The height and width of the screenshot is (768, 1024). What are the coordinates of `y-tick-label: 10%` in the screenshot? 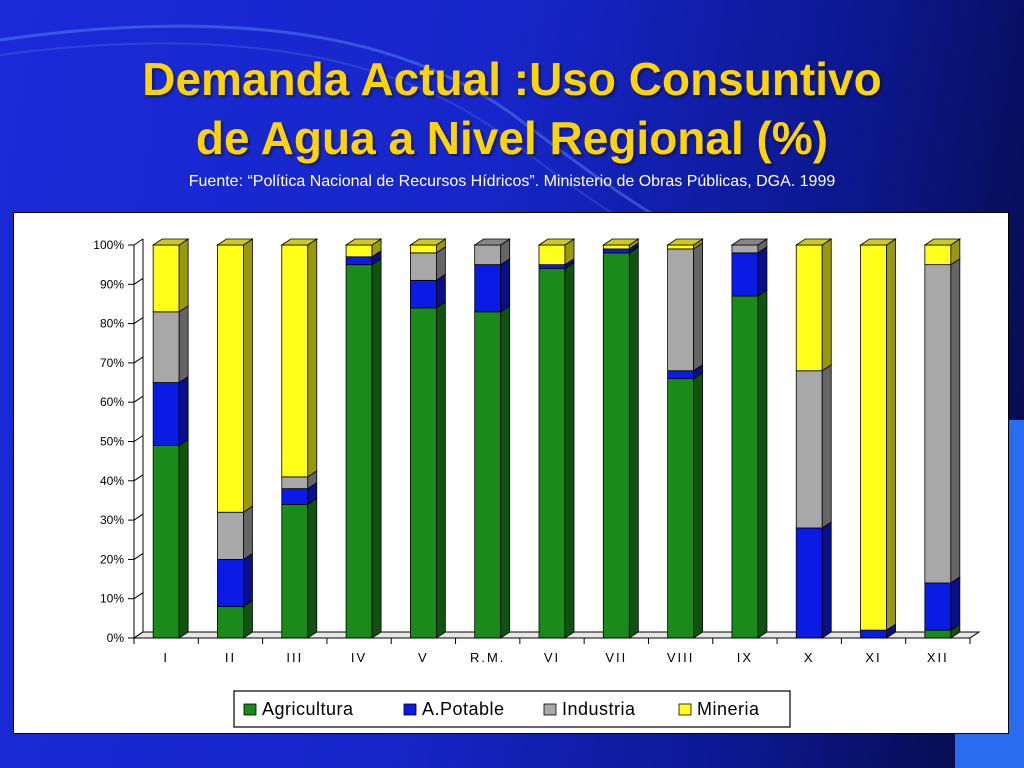 It's located at (112, 599).